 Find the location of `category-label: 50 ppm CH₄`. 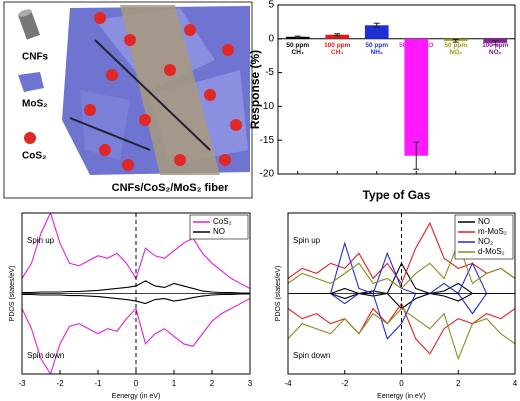

category-label: 50 ppm CH₄ is located at coordinates (298, 48).